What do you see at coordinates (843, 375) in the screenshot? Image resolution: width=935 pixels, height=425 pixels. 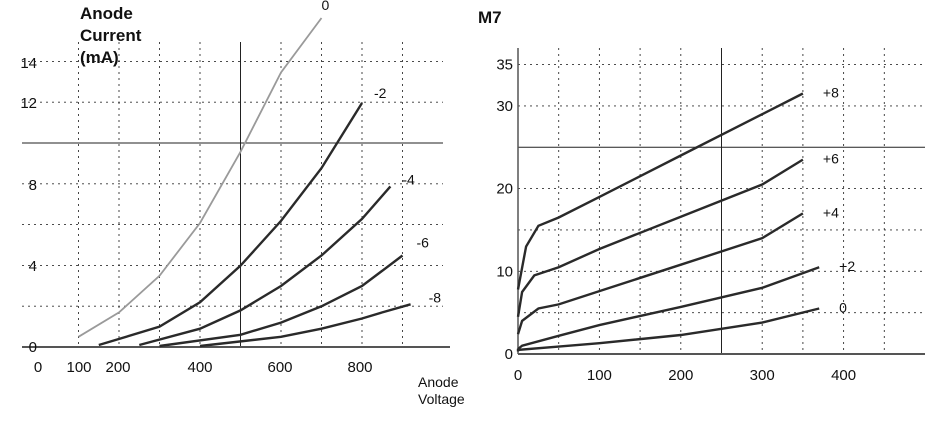 I see `right-x-tick-label: 400` at bounding box center [843, 375].